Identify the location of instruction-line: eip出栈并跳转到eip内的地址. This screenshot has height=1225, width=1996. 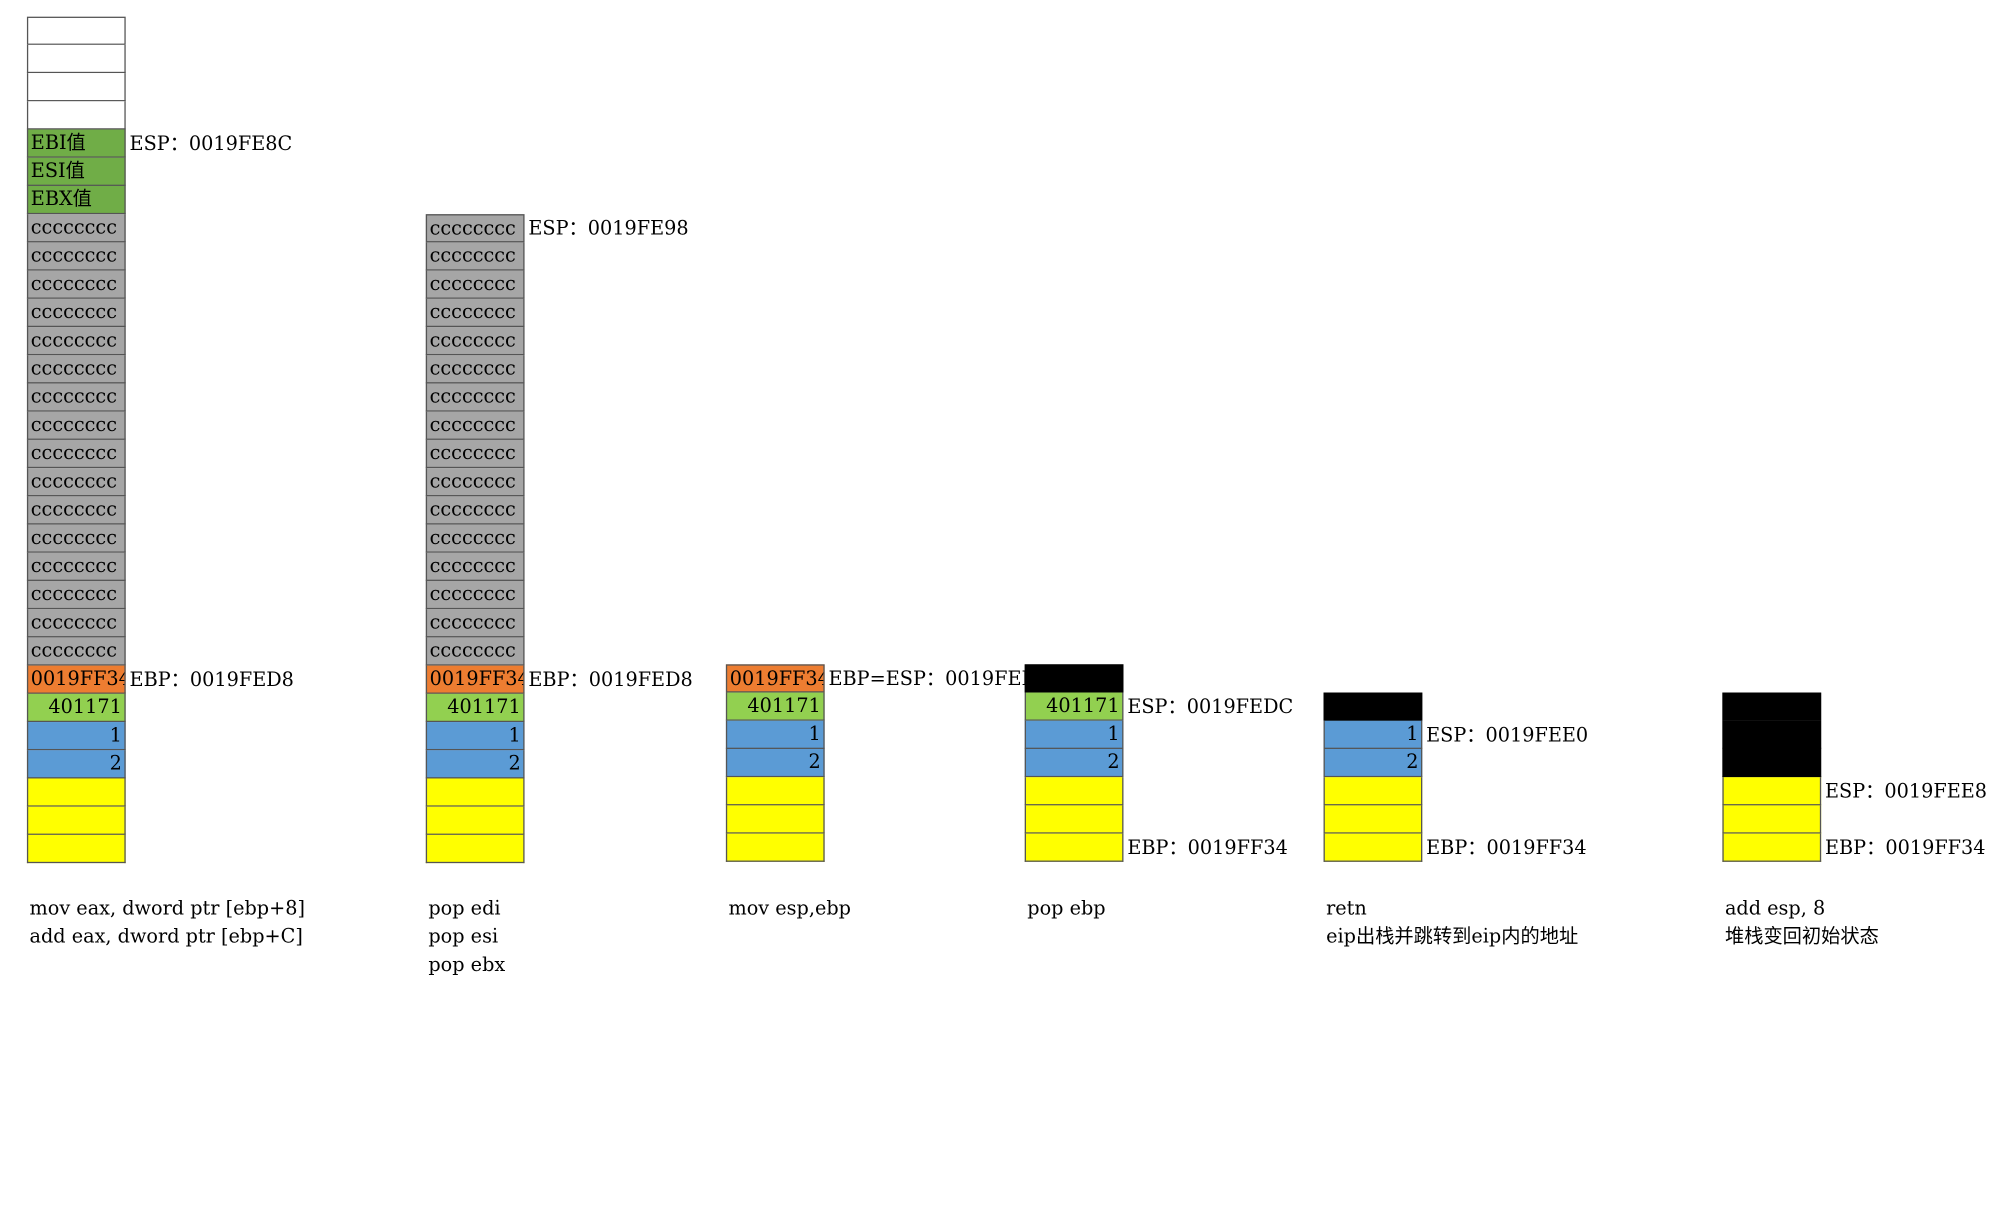
(1452, 936).